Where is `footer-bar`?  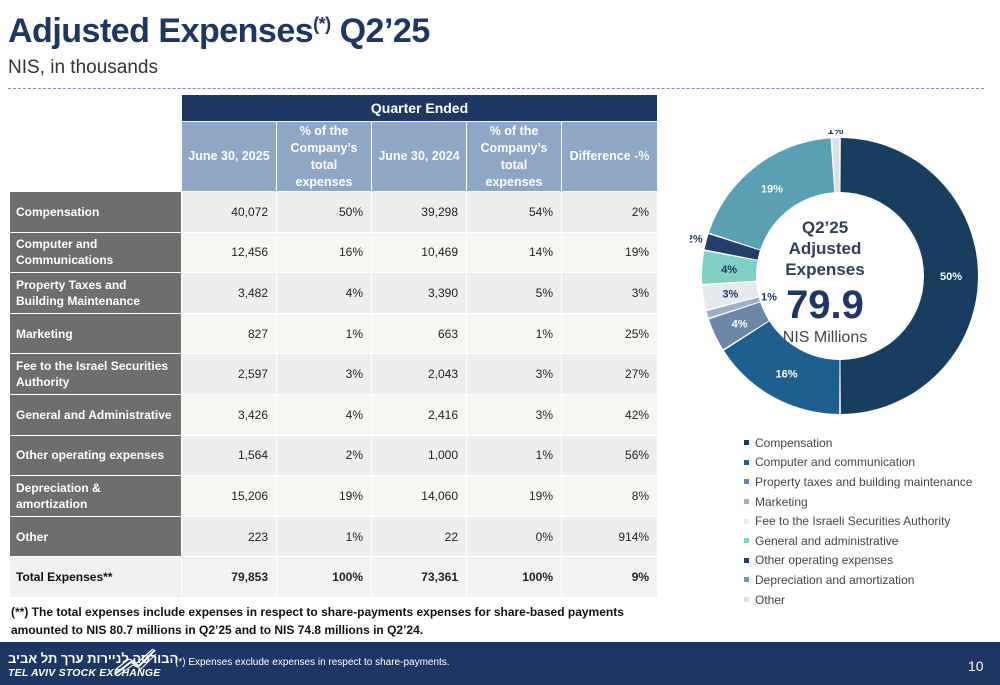
footer-bar is located at coordinates (500, 663).